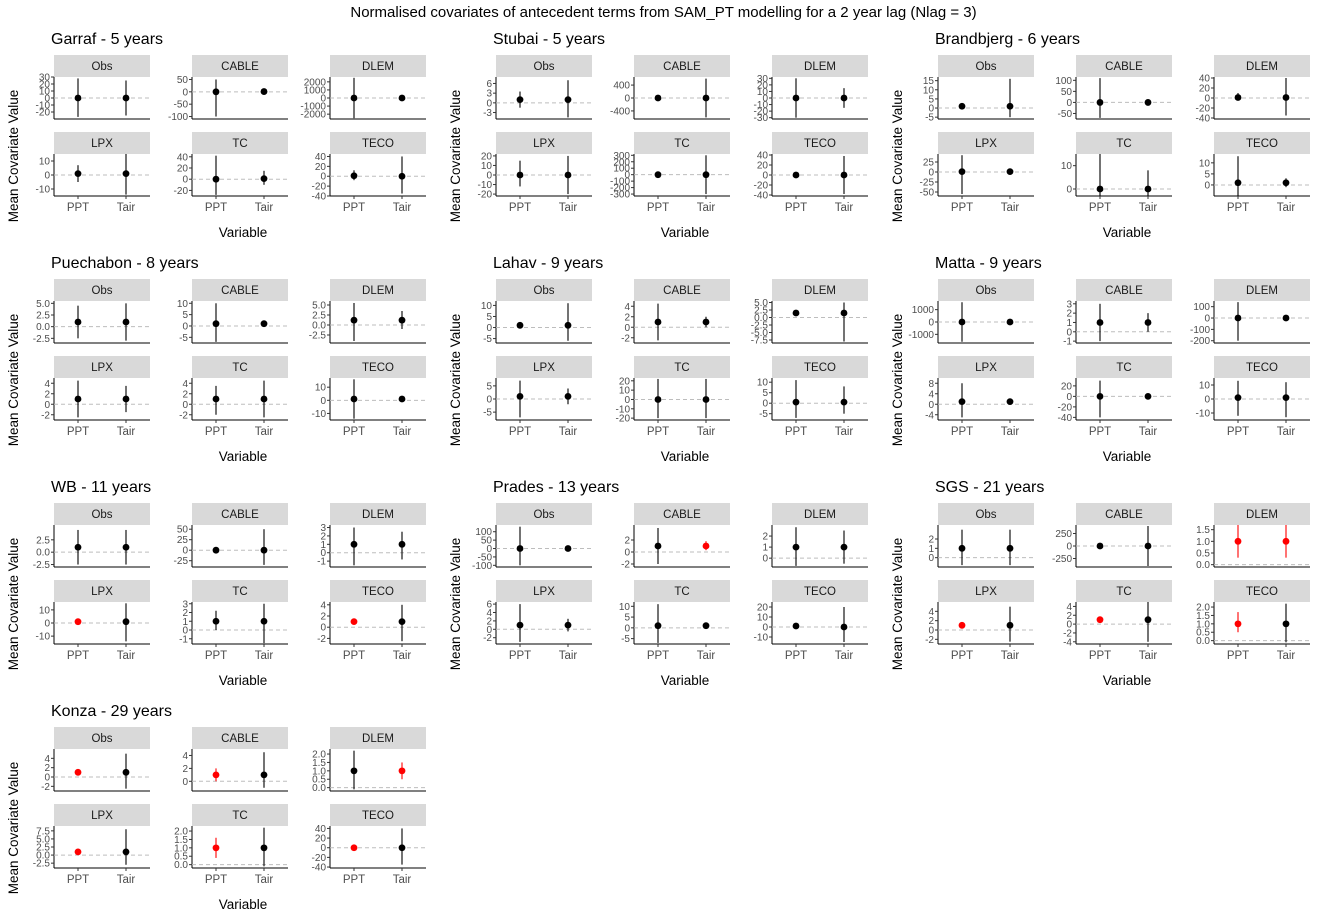 The width and height of the screenshot is (1327, 919). I want to click on y-tick-label: 0.5, so click(319, 780).